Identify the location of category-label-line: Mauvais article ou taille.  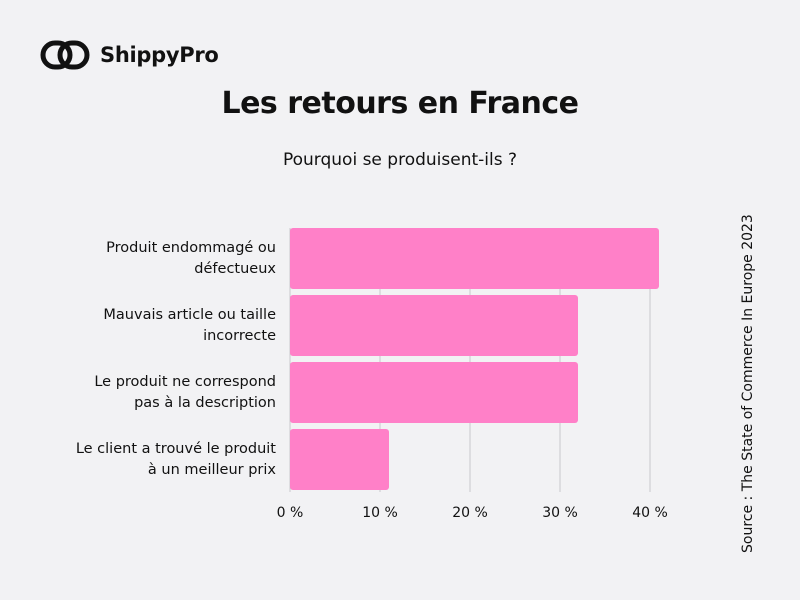
(189, 315).